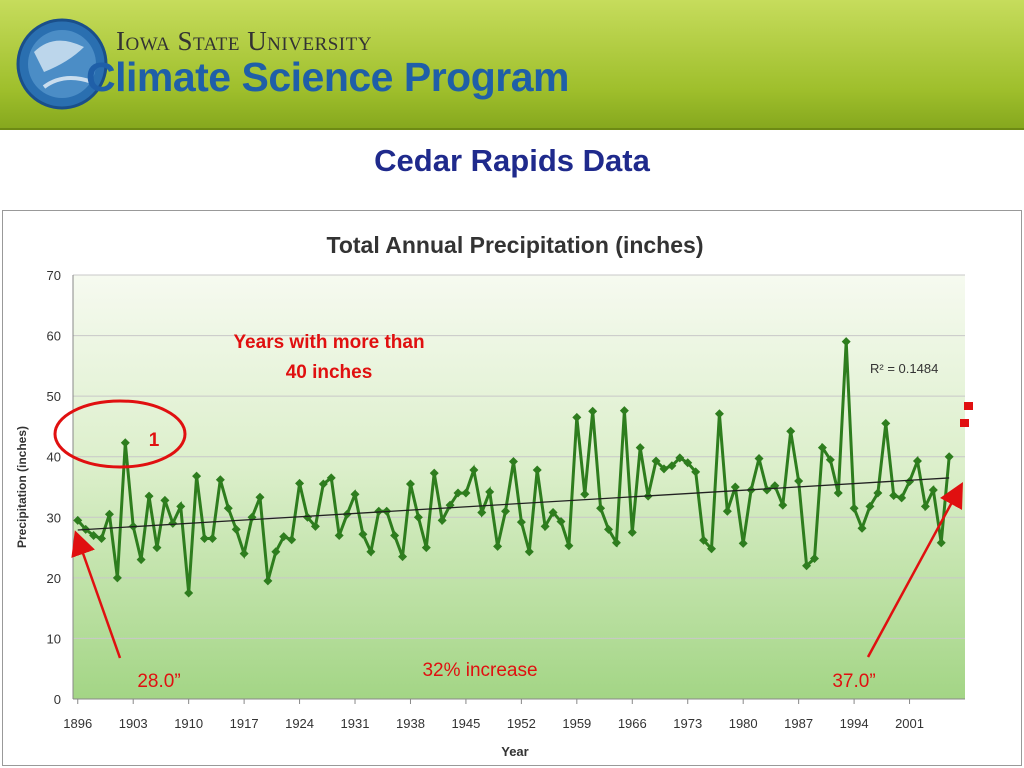 Image resolution: width=1024 pixels, height=768 pixels. Describe the element at coordinates (798, 723) in the screenshot. I see `x-tick-label: 1987` at that location.